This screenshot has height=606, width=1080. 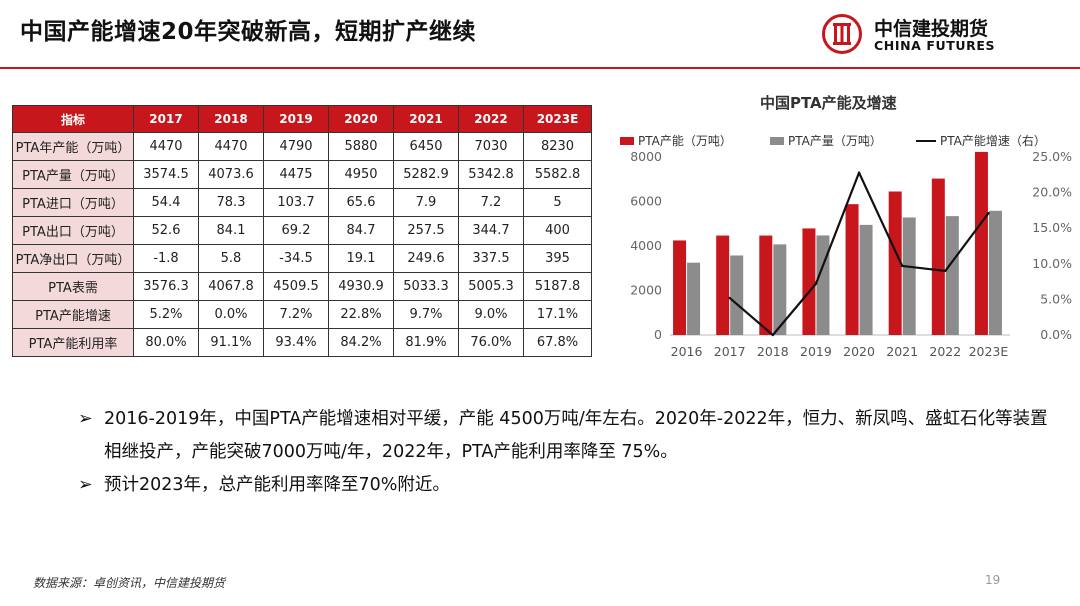 I want to click on x-tick-label: 2021, so click(x=902, y=351).